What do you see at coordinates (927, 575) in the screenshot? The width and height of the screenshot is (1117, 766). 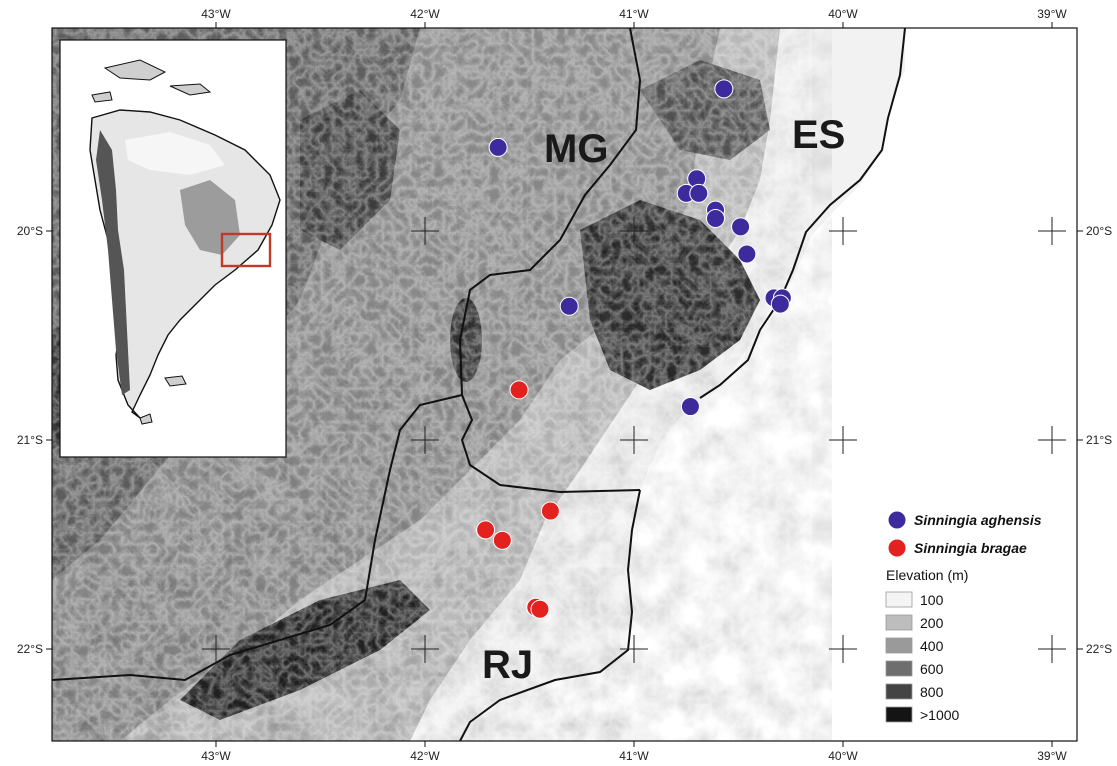 I see `legend-elevation-title: Elevation (m)` at bounding box center [927, 575].